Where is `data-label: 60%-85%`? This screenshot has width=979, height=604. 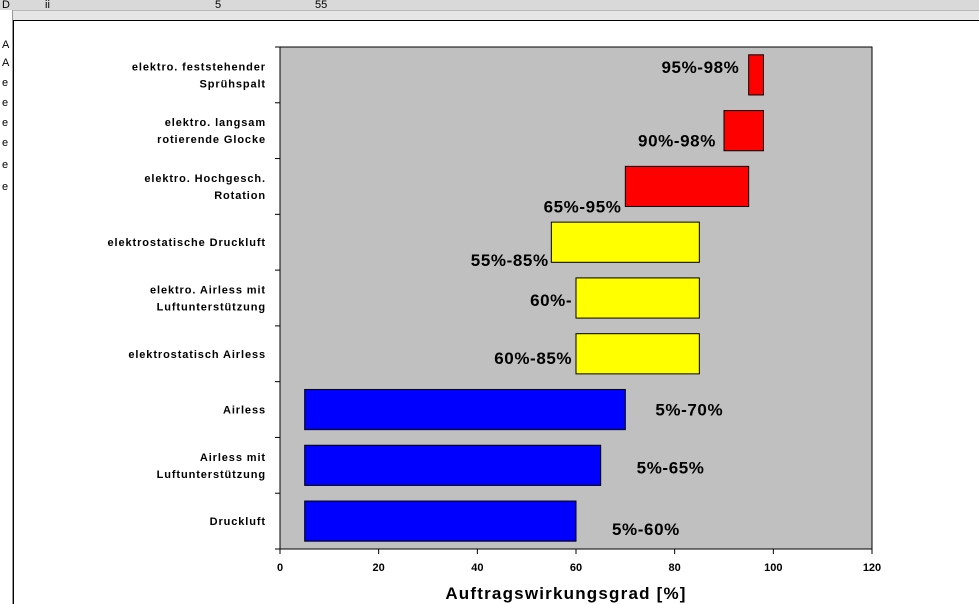 data-label: 60%-85% is located at coordinates (533, 358).